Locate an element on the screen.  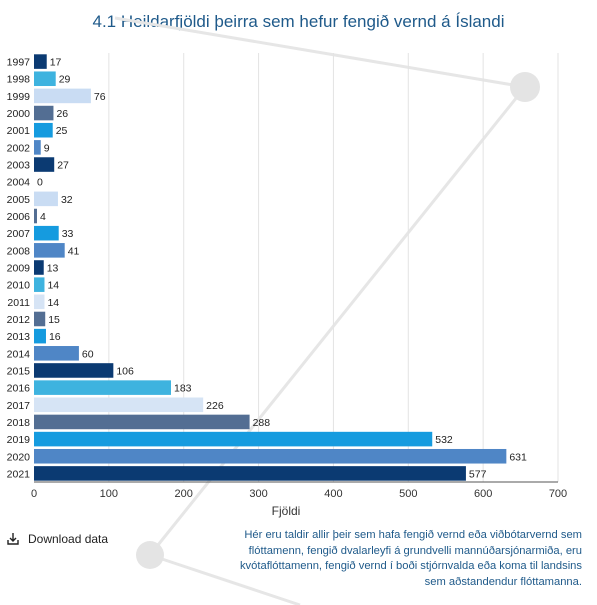
bar-2001 is located at coordinates (43, 130).